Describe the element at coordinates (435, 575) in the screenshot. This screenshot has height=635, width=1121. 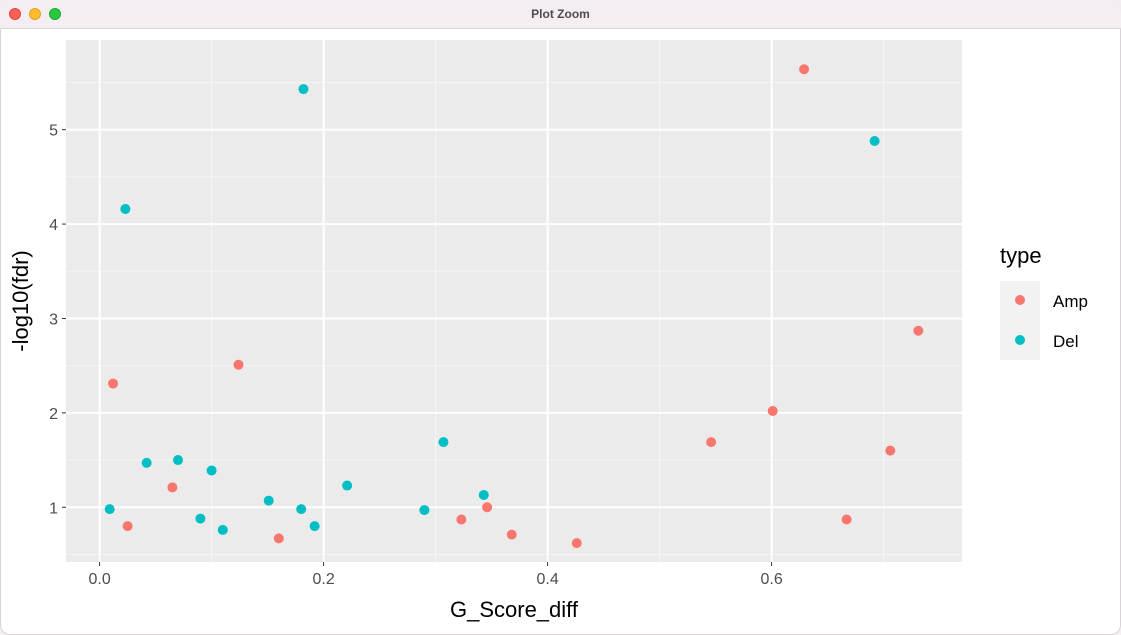
I see `x-axis-ticks: 0.0 0.2 0.4 0.6` at that location.